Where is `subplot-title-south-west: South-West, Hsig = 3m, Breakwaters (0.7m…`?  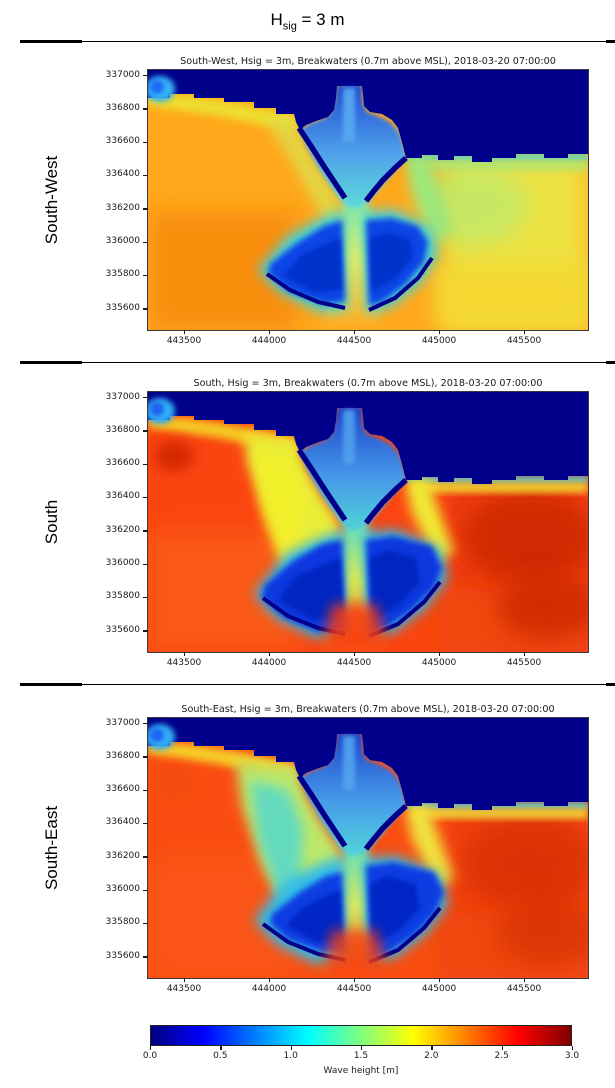
subplot-title-south-west: South-West, Hsig = 3m, Breakwaters (0.7m… is located at coordinates (368, 61).